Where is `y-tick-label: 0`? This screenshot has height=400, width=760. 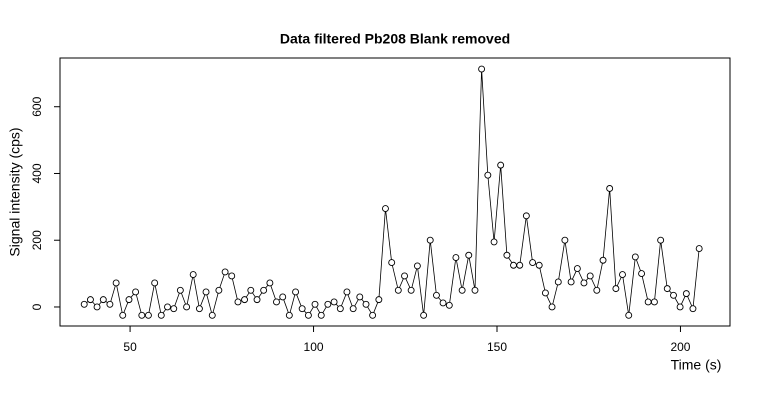
y-tick-label: 0 is located at coordinates (37, 306).